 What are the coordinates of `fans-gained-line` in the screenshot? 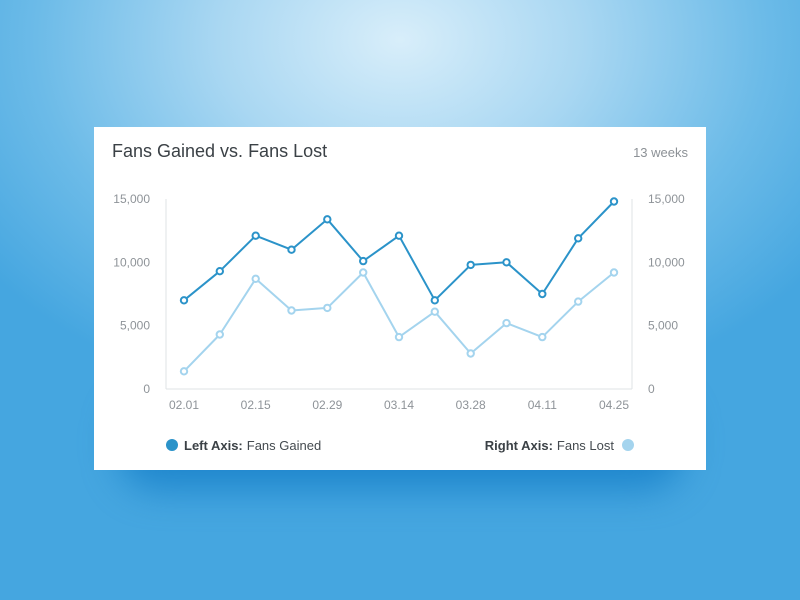 It's located at (399, 251).